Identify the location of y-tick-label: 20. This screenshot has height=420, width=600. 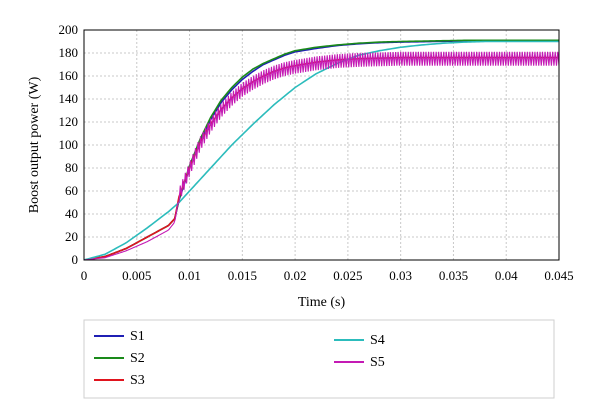
(71, 236).